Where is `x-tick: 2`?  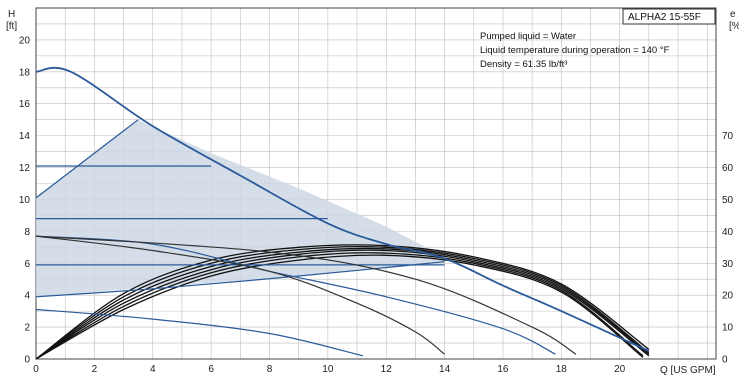
x-tick: 2 is located at coordinates (95, 369).